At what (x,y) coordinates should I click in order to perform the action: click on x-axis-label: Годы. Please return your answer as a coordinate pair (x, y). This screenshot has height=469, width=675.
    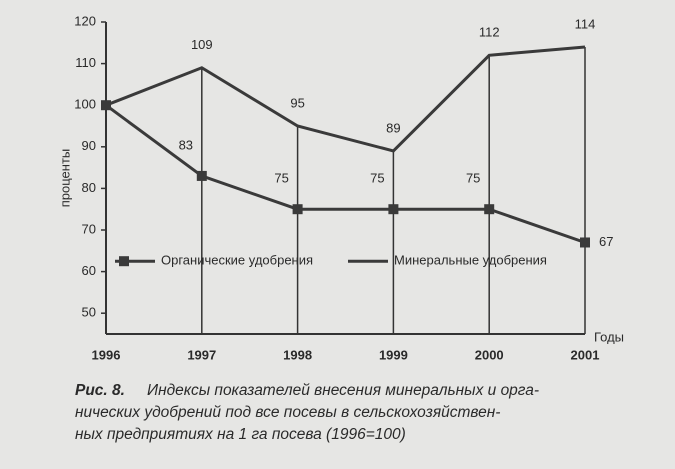
    Looking at the image, I should click on (609, 336).